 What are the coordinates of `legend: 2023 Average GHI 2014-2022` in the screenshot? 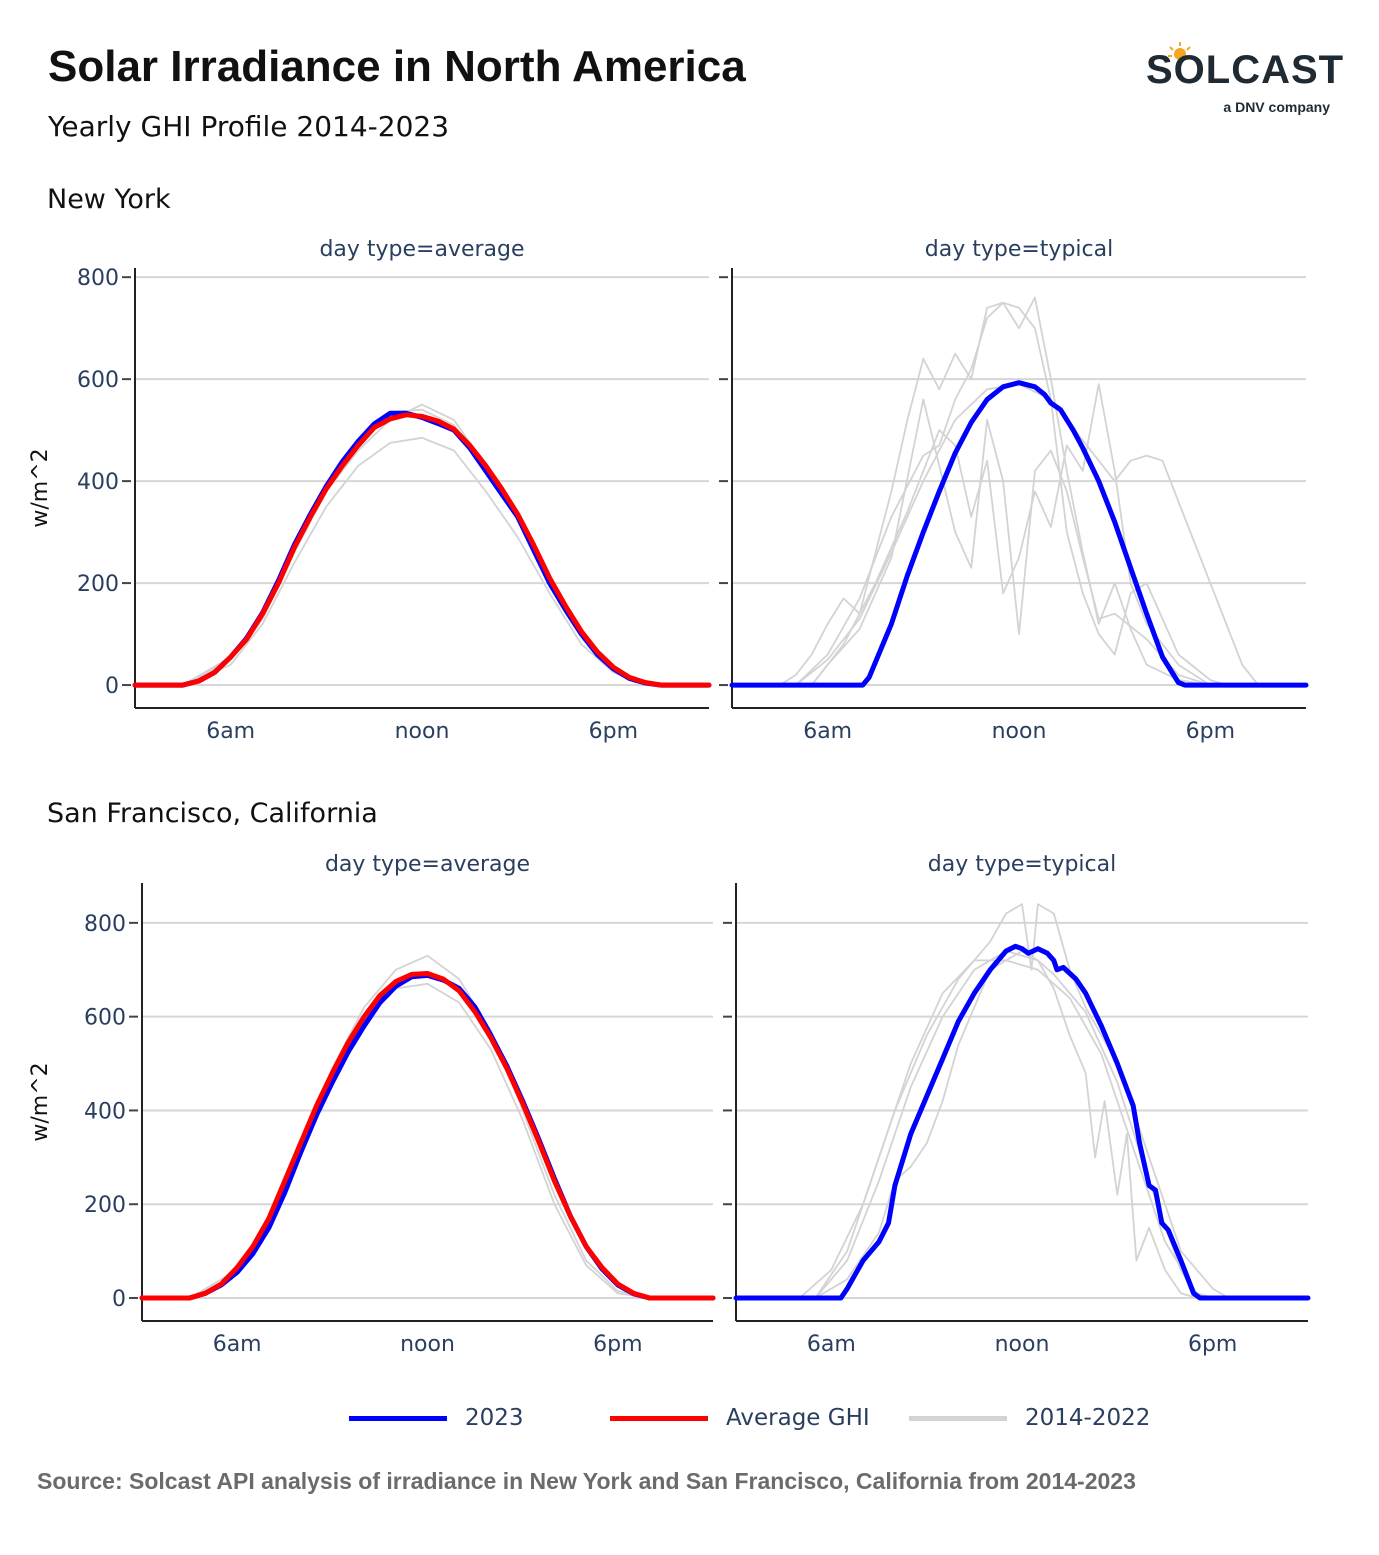 It's located at (689, 1422).